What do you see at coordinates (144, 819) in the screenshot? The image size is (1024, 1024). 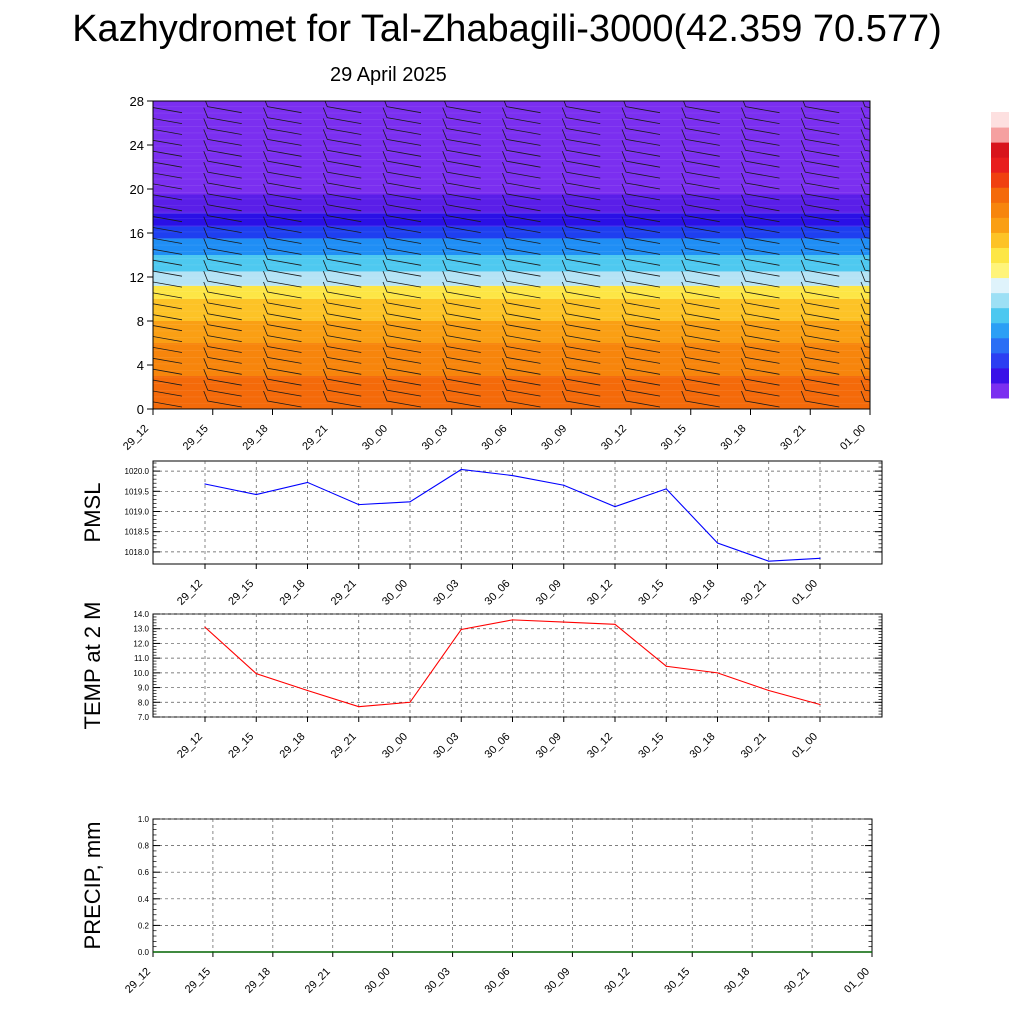 I see `y-tick-label: 1.0` at bounding box center [144, 819].